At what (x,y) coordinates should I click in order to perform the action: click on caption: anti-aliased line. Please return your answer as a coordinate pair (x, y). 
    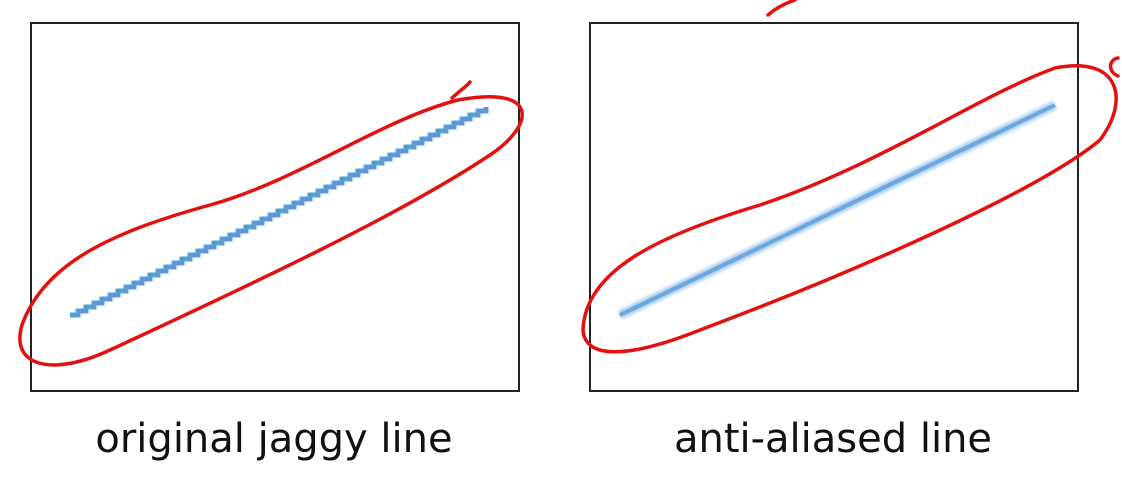
    Looking at the image, I should click on (833, 439).